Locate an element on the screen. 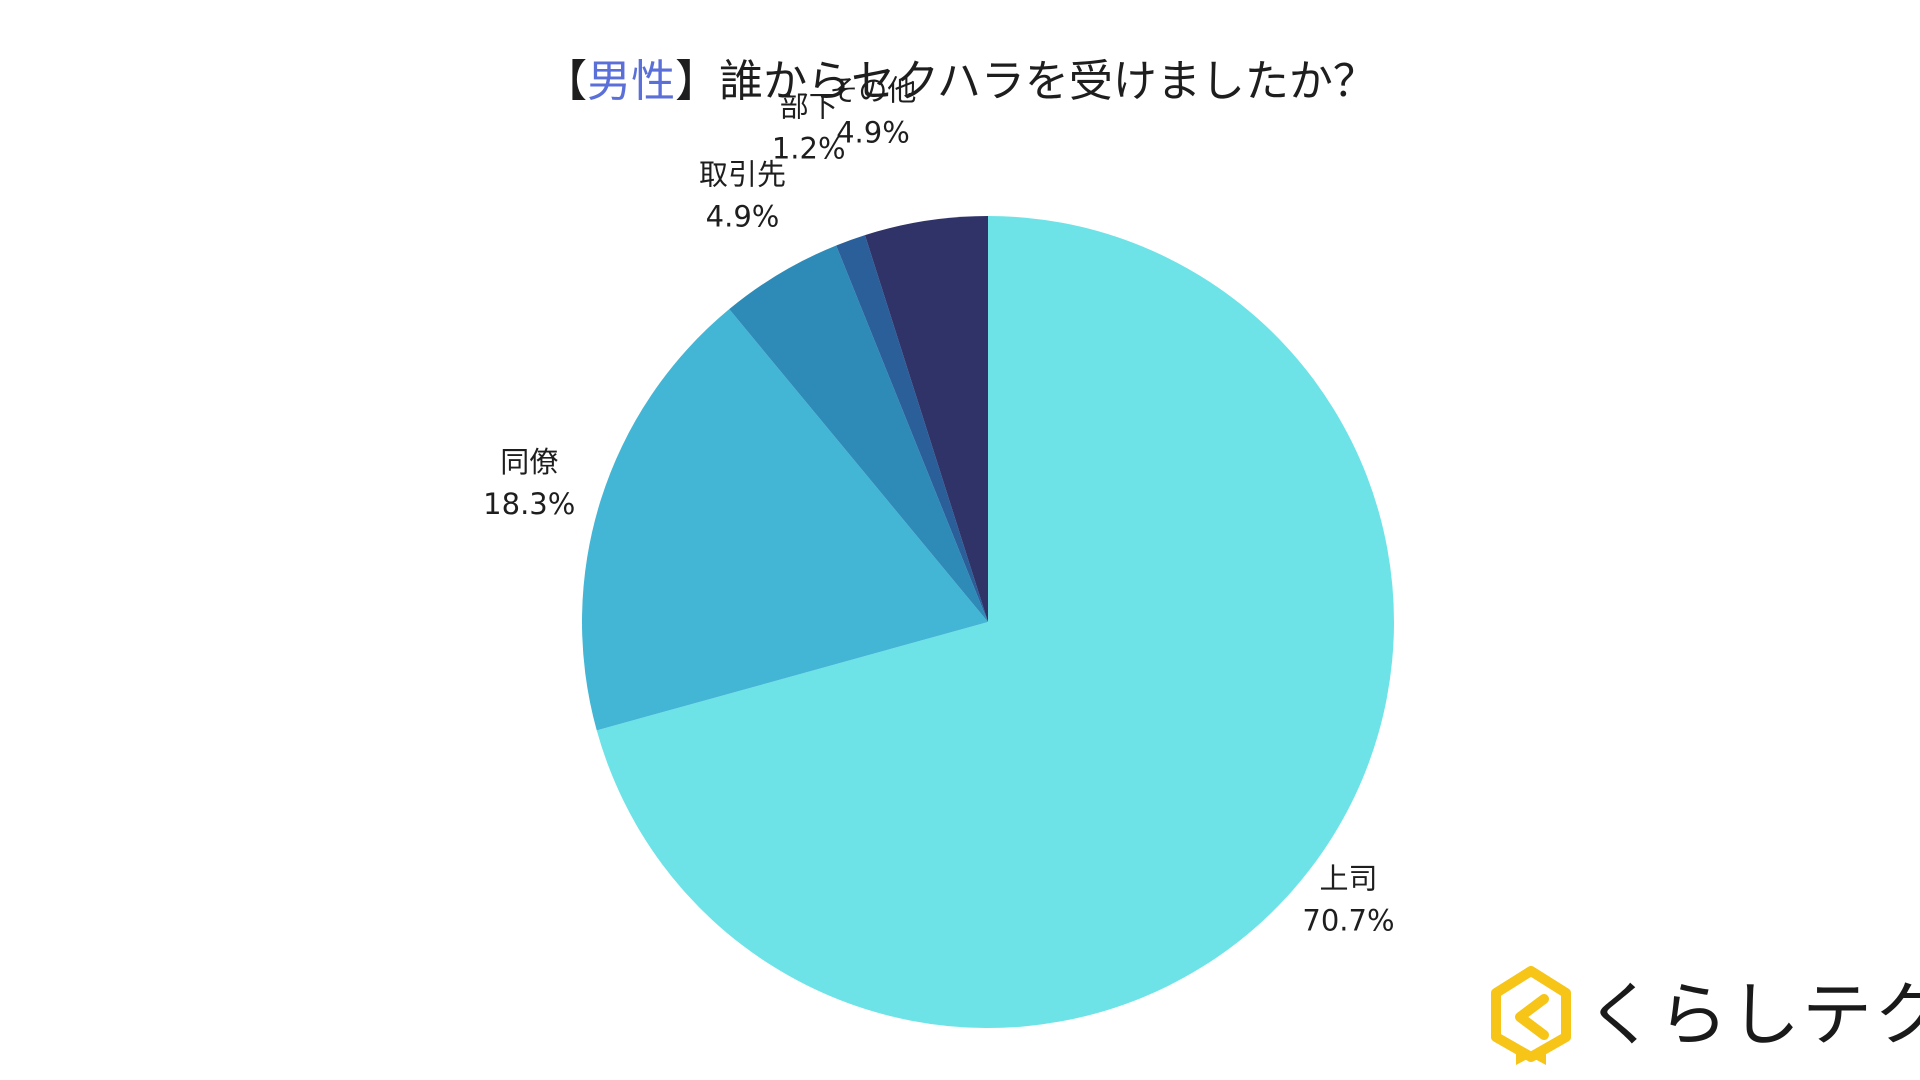 This screenshot has width=1920, height=1080. house-k-icon is located at coordinates (1531, 1015).